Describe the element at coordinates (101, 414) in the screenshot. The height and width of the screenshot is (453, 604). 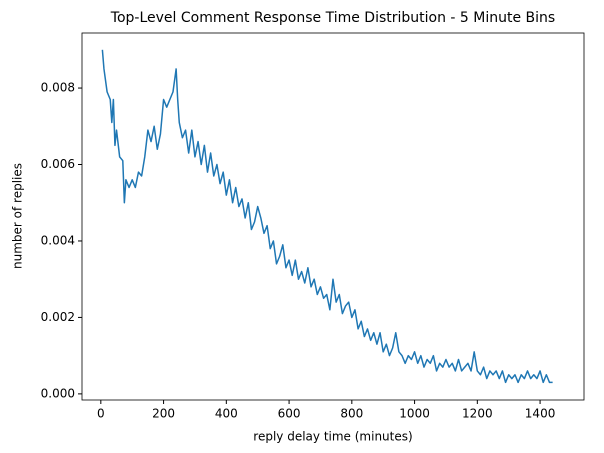
I see `x-tick-label: 0` at that location.